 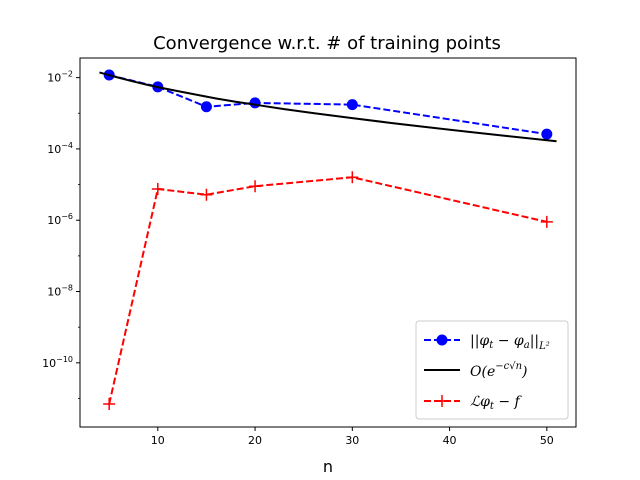 I want to click on x-axis-label: n, so click(x=328, y=466).